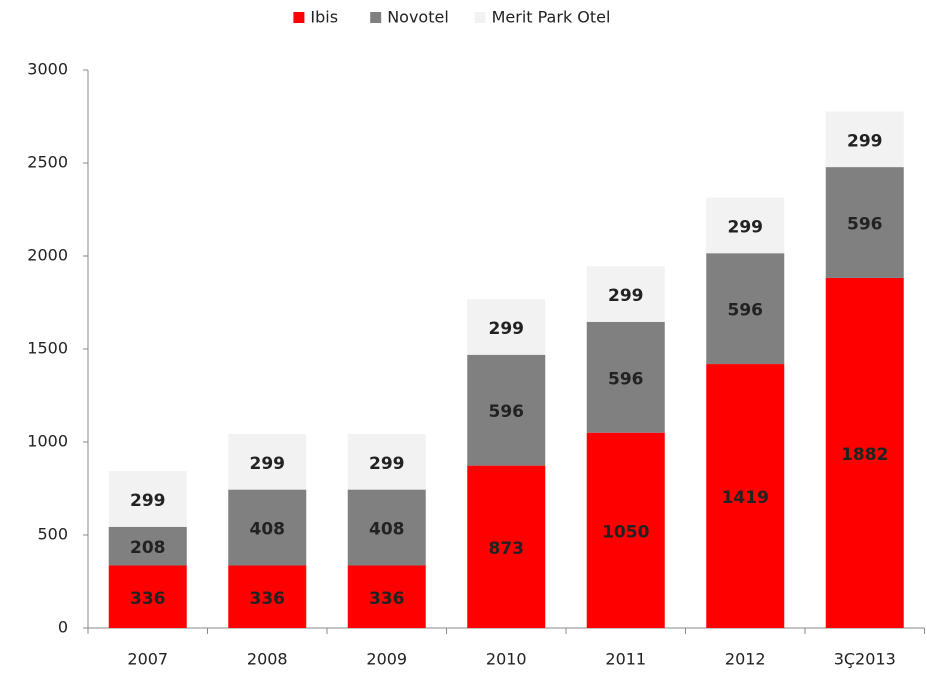 The width and height of the screenshot is (927, 676). Describe the element at coordinates (506, 659) in the screenshot. I see `x-tick-label: 2010` at that location.